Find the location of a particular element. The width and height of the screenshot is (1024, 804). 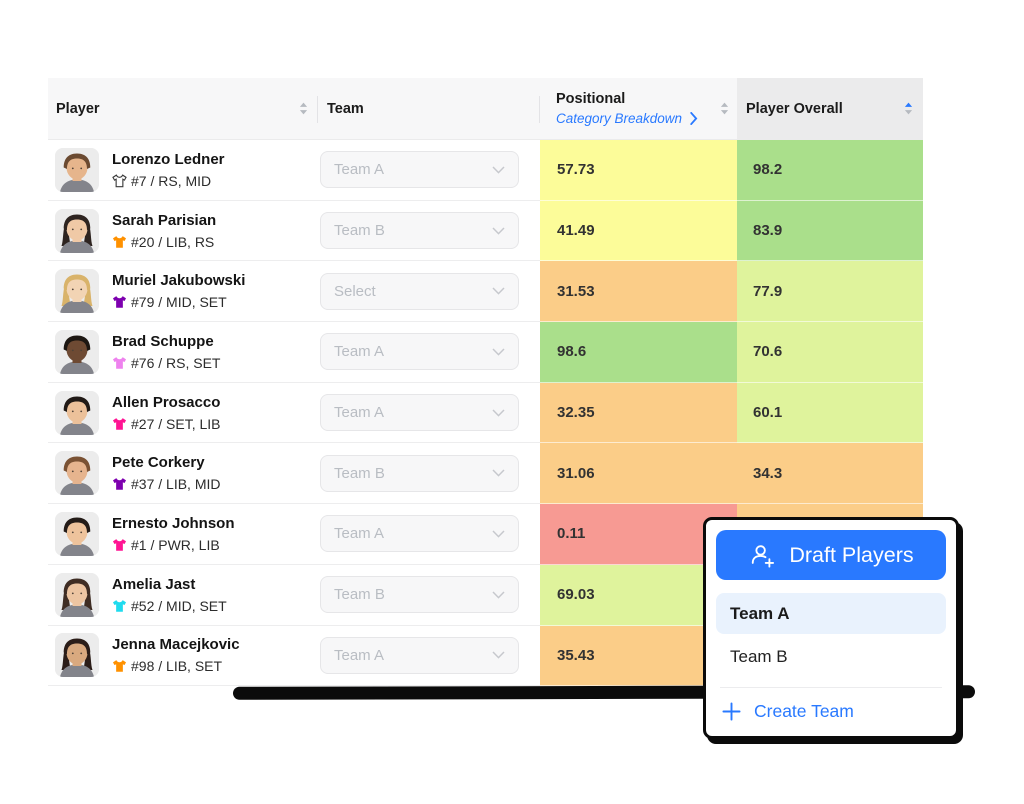

category-breakdown-link: Category Breakdown is located at coordinates (627, 118).